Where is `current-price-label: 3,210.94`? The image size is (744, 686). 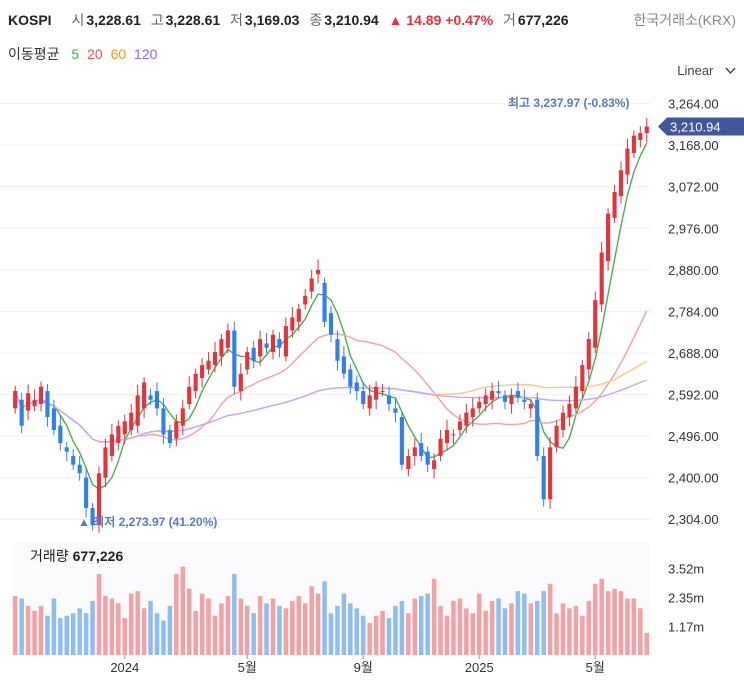
current-price-label: 3,210.94 is located at coordinates (695, 127).